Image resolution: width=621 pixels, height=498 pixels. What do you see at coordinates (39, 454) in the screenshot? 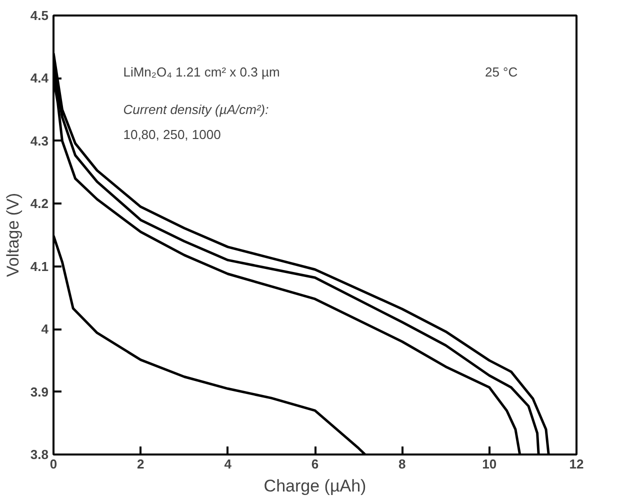
I see `y-tick-label: 3.8` at bounding box center [39, 454].